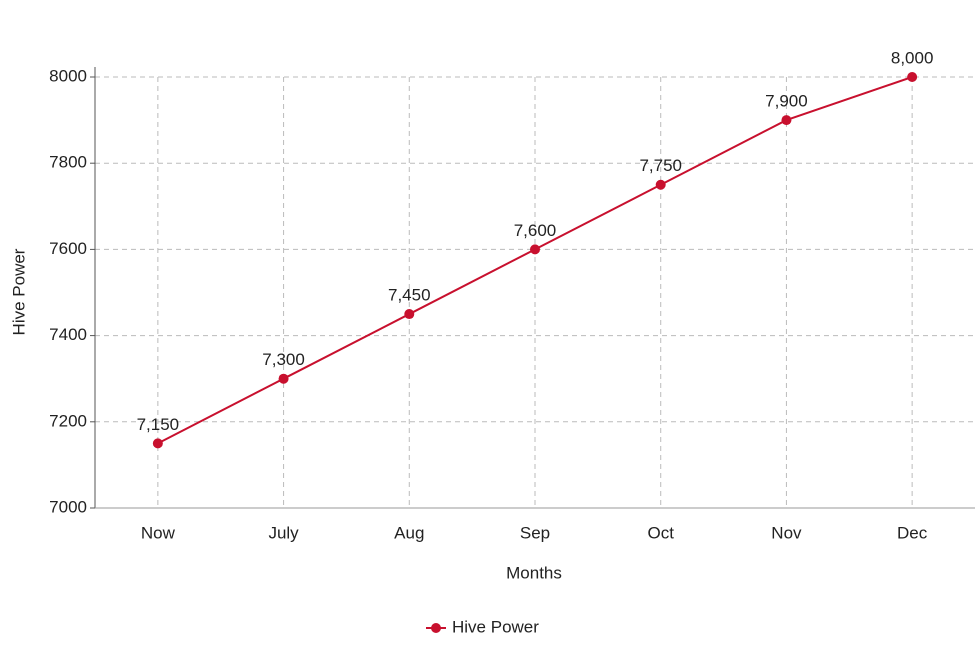  I want to click on data-label: 7,750, so click(660, 165).